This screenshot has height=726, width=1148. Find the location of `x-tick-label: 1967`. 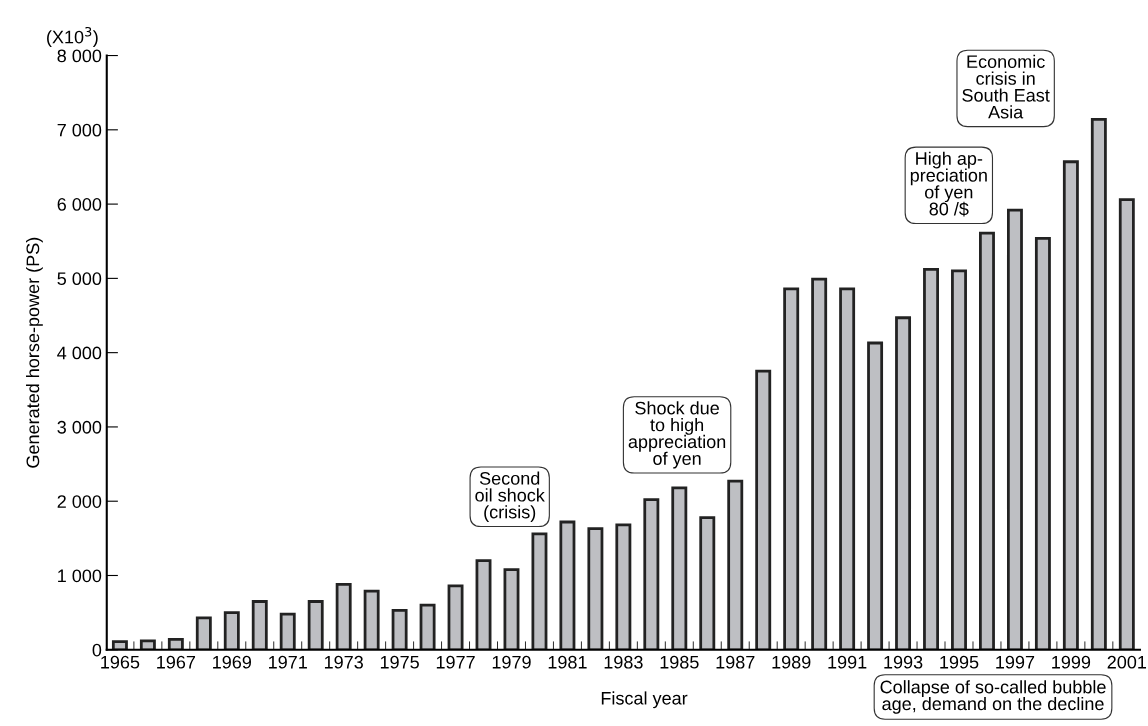

x-tick-label: 1967 is located at coordinates (176, 662).